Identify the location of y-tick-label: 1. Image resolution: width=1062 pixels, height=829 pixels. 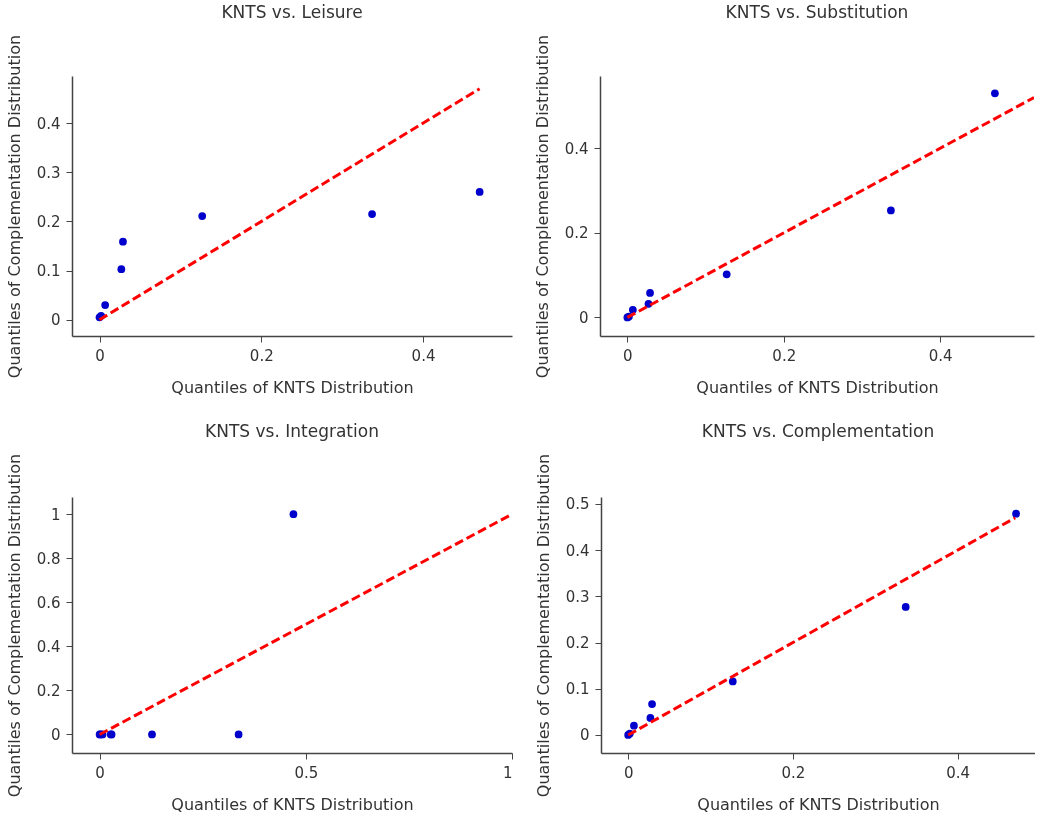
(55, 514).